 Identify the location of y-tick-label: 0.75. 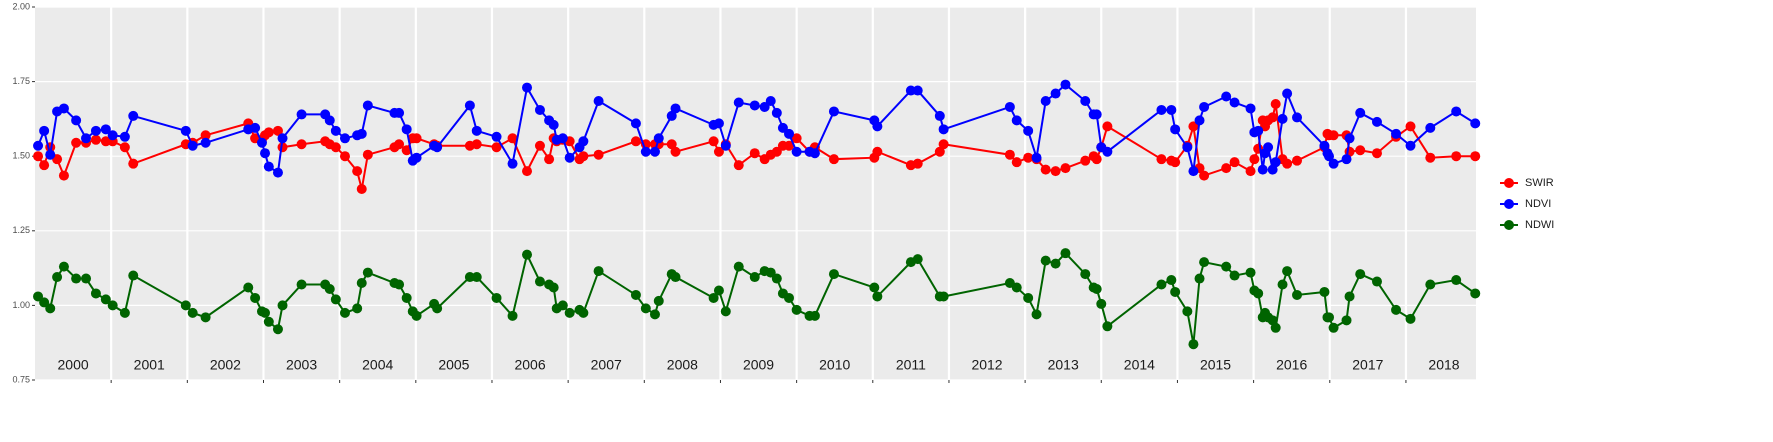
(21, 379).